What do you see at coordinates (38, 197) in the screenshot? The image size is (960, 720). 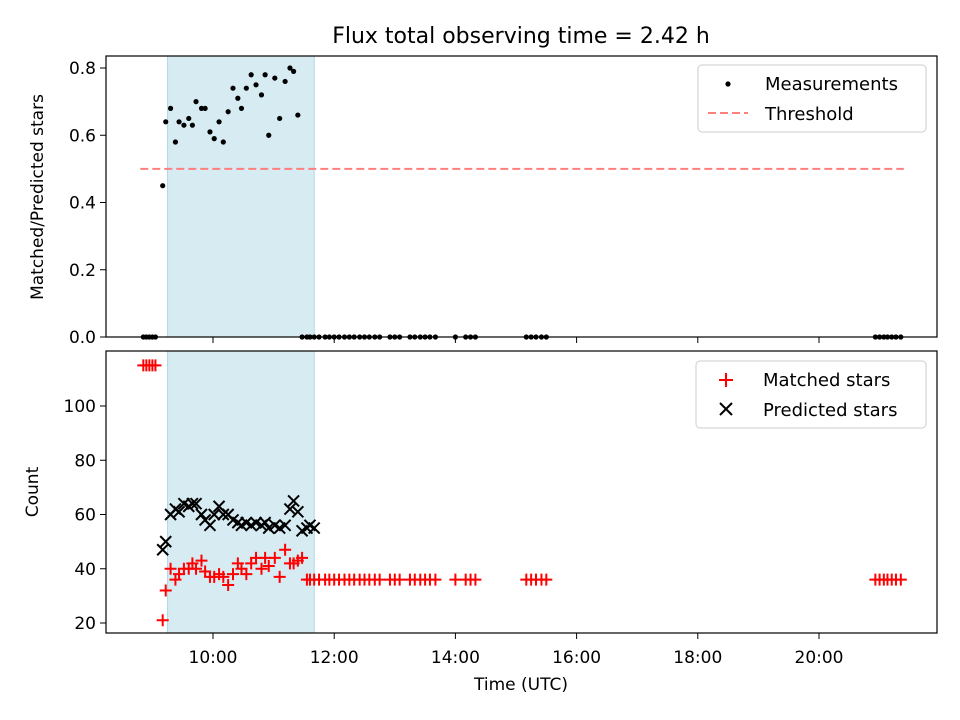 I see `top-y-axis-label: Matched/Predicted stars` at bounding box center [38, 197].